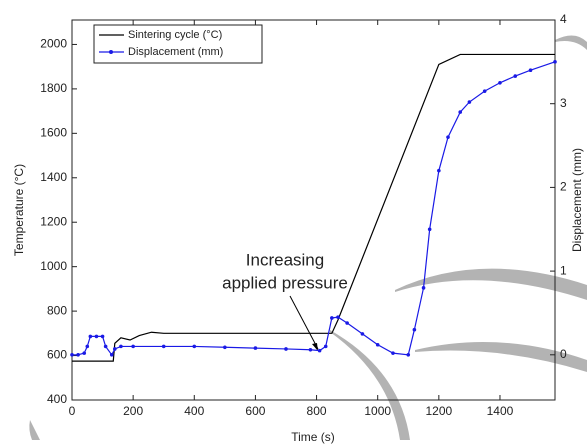 This screenshot has width=587, height=447. Describe the element at coordinates (53, 44) in the screenshot. I see `y-tick-label: 2000` at that location.